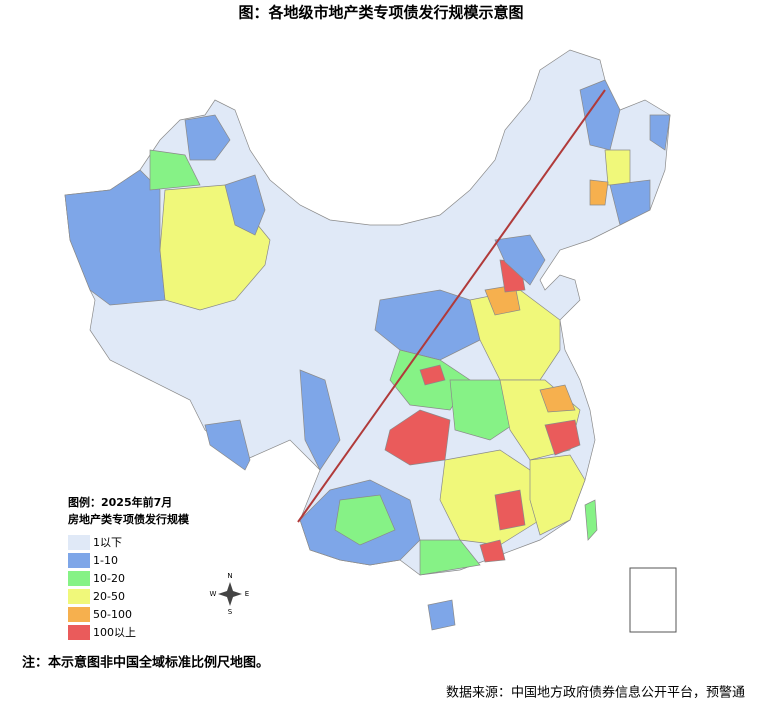 The width and height of the screenshot is (763, 715). What do you see at coordinates (120, 502) in the screenshot?
I see `legend-title: 图例：2025年前7月` at bounding box center [120, 502].